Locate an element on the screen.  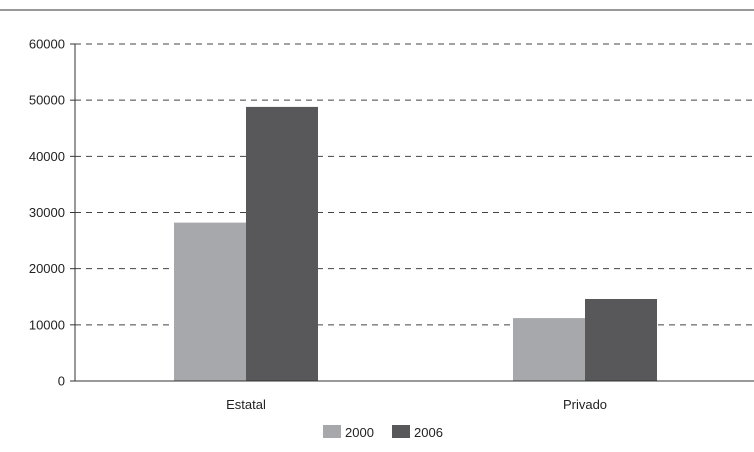
y-tick-label: 40000 is located at coordinates (47, 156).